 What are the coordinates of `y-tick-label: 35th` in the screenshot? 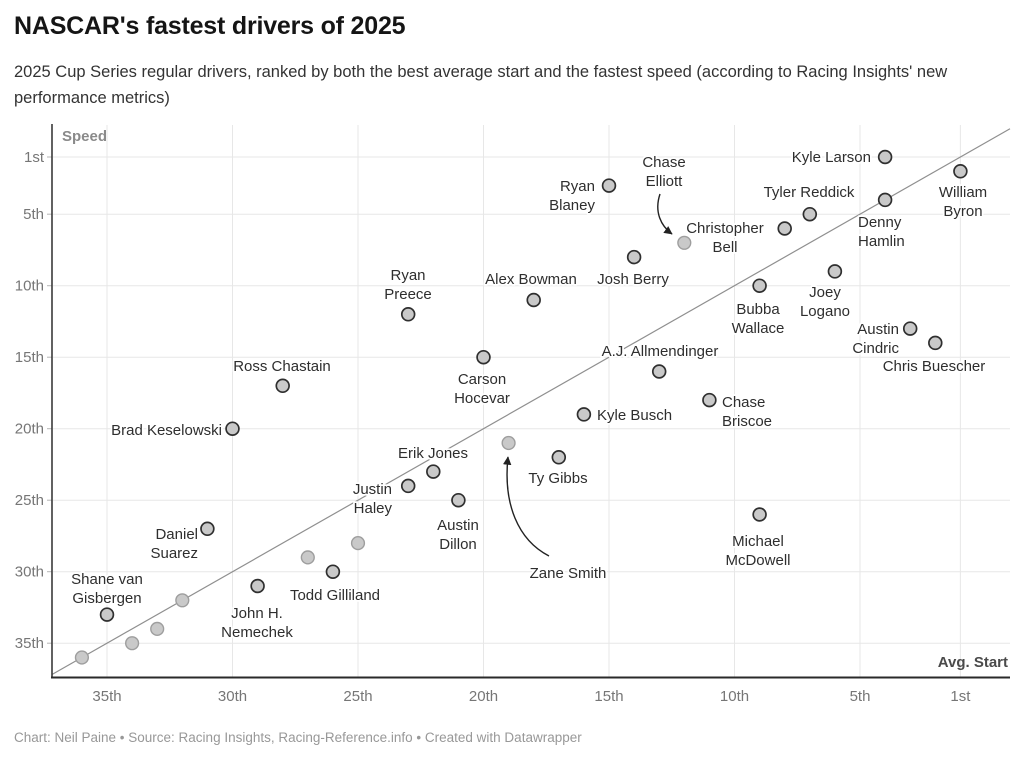 It's located at (29, 643).